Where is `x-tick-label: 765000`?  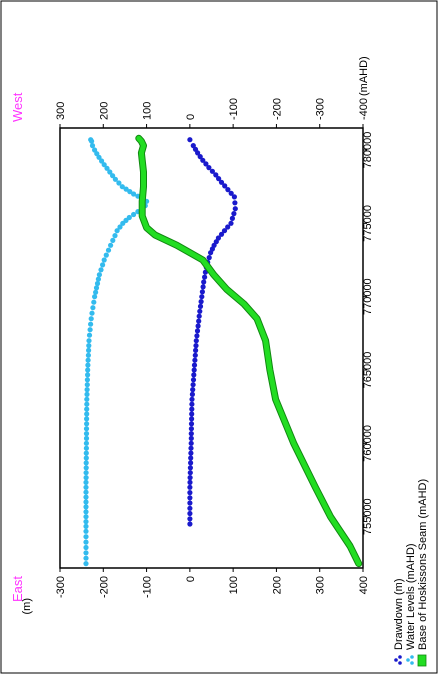
x-tick-label: 765000 is located at coordinates (368, 370).